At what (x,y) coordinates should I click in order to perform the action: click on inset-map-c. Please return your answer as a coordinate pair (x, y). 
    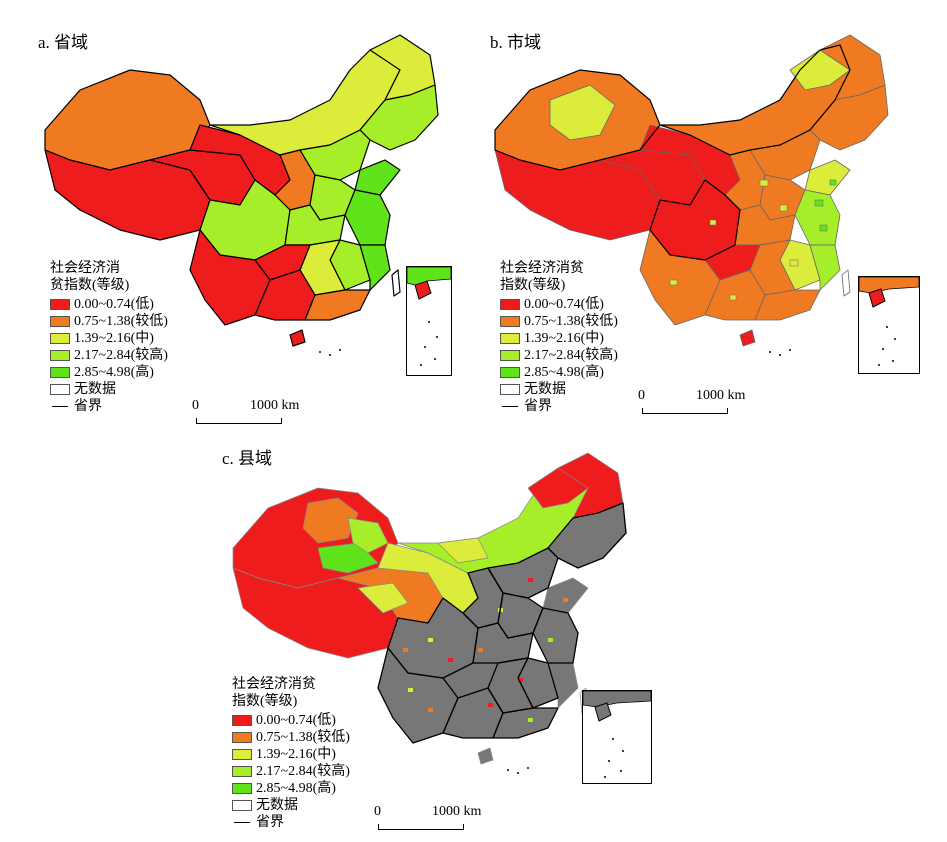
    Looking at the image, I should click on (617, 734).